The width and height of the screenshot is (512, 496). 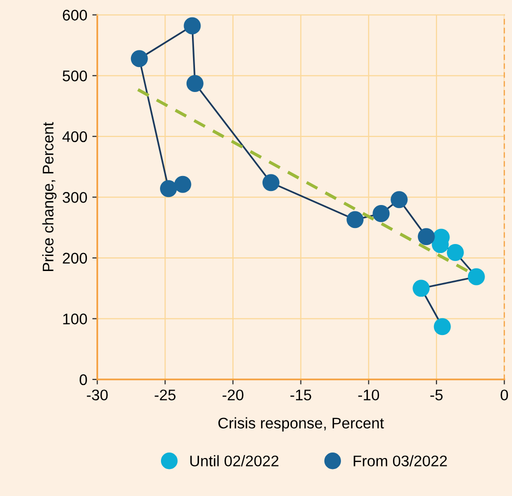 I want to click on y-axis-title: Price change, Percent, so click(x=49, y=197).